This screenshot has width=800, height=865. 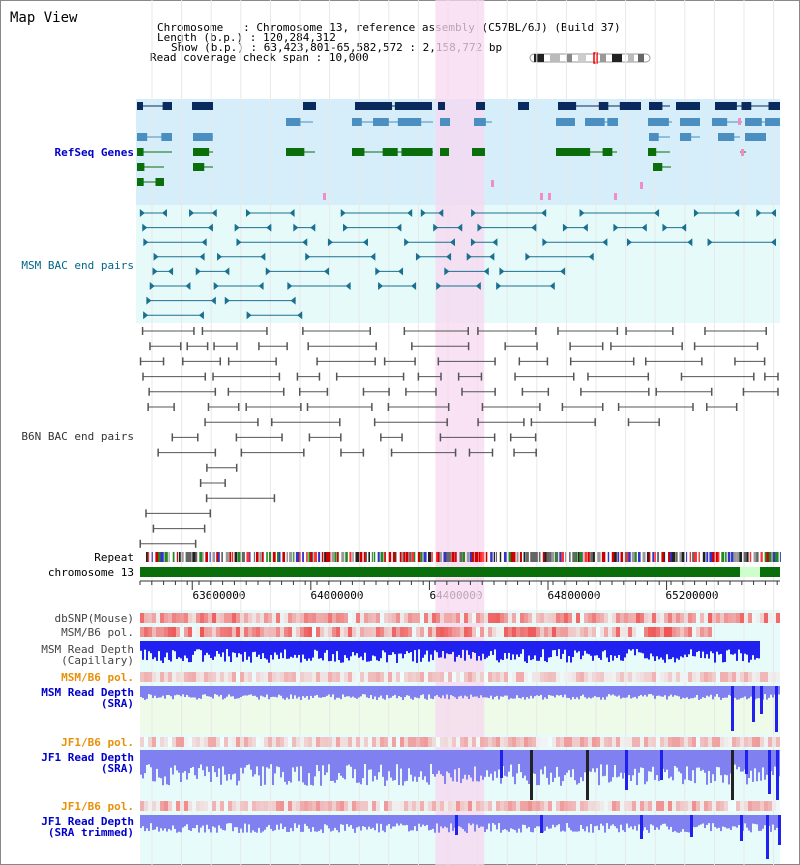 I want to click on track-label-jf1-b6-pol-1: JF1/B6 pol., so click(x=97, y=742).